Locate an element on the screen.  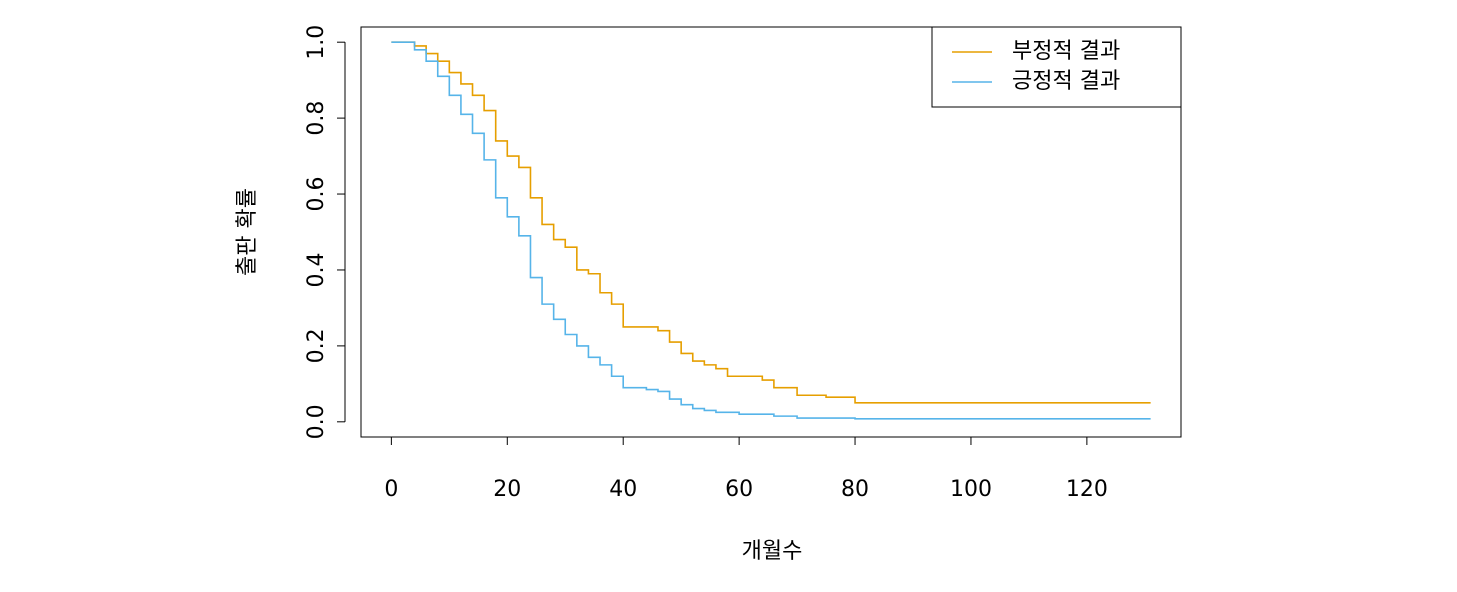
x-tick-label: 20 is located at coordinates (507, 489).